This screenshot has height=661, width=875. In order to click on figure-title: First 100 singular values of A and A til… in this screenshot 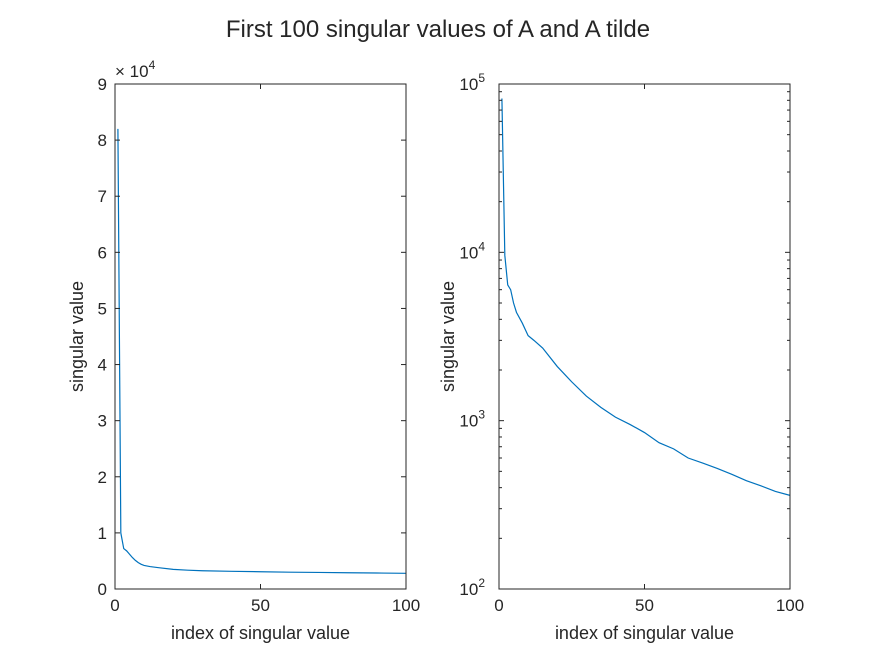, I will do `click(438, 29)`.